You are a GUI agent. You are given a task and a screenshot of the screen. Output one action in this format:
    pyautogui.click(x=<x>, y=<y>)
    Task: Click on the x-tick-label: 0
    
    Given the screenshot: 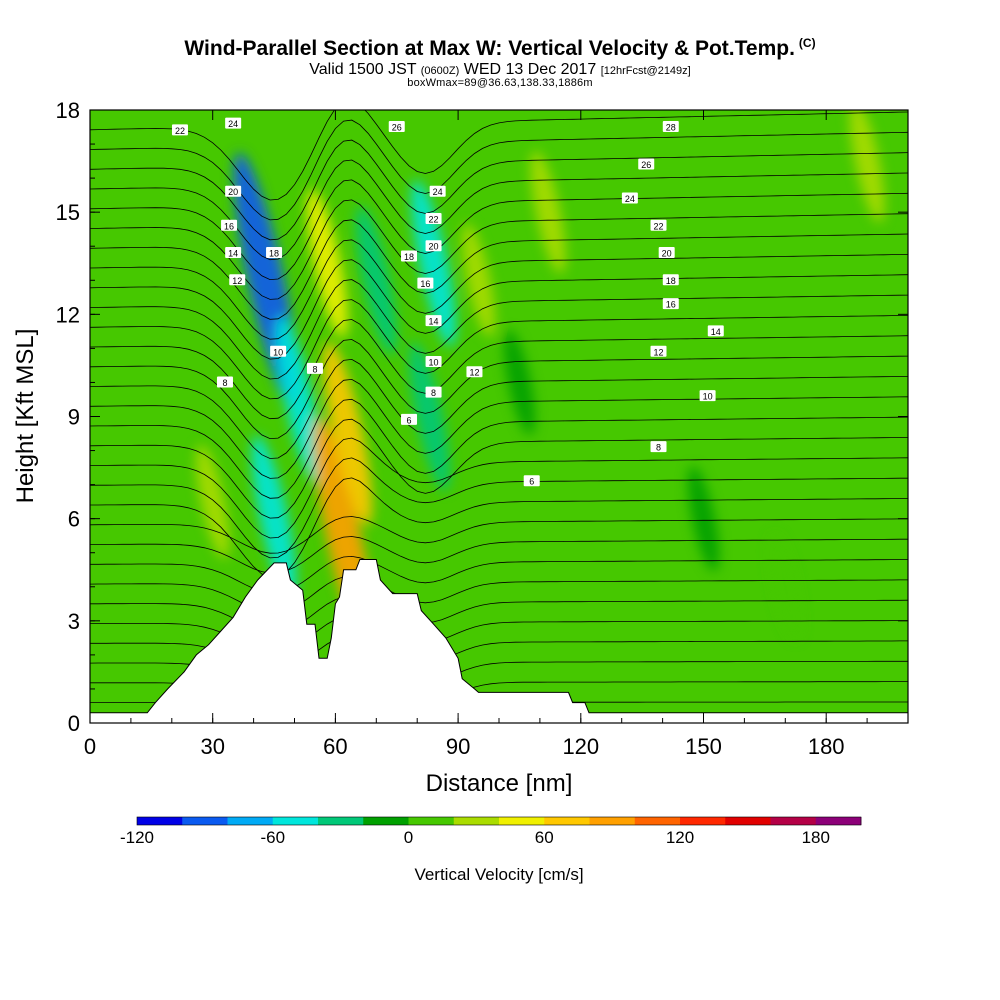 What is the action you would take?
    pyautogui.click(x=90, y=746)
    